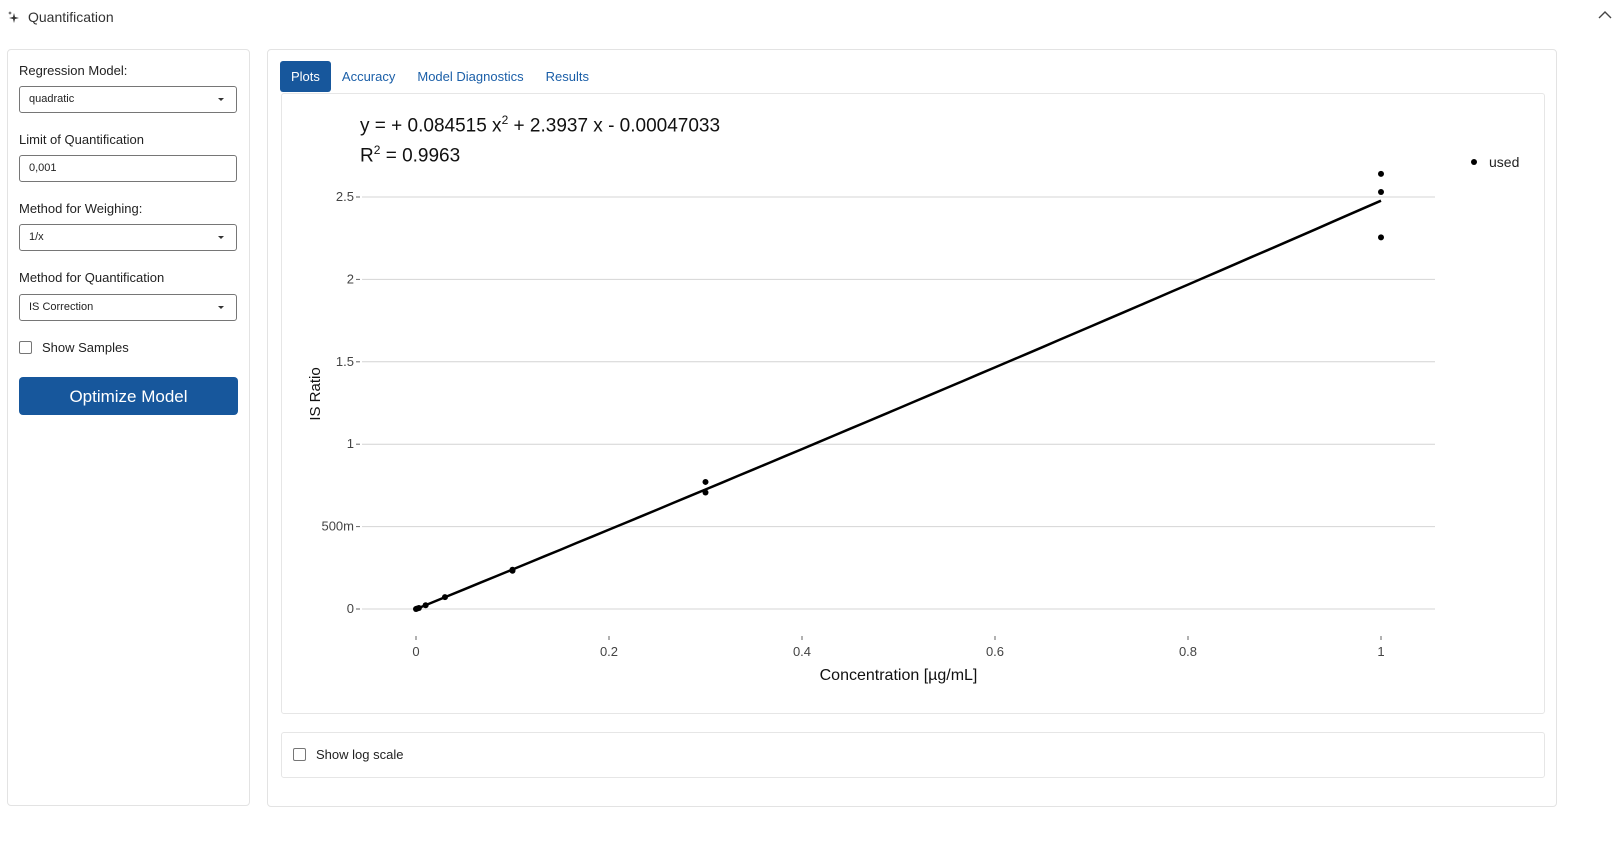 The image size is (1623, 848). Describe the element at coordinates (128, 307) in the screenshot. I see `quantification-method-select: IS Correction` at that location.